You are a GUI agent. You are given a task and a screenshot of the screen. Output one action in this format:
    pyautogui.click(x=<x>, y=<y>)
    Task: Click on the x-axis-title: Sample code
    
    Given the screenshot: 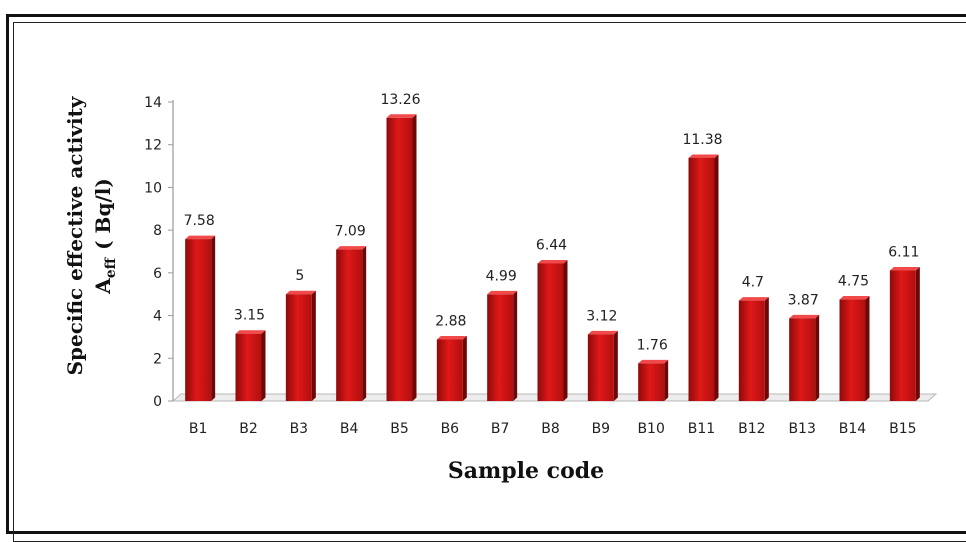 What is the action you would take?
    pyautogui.click(x=526, y=471)
    